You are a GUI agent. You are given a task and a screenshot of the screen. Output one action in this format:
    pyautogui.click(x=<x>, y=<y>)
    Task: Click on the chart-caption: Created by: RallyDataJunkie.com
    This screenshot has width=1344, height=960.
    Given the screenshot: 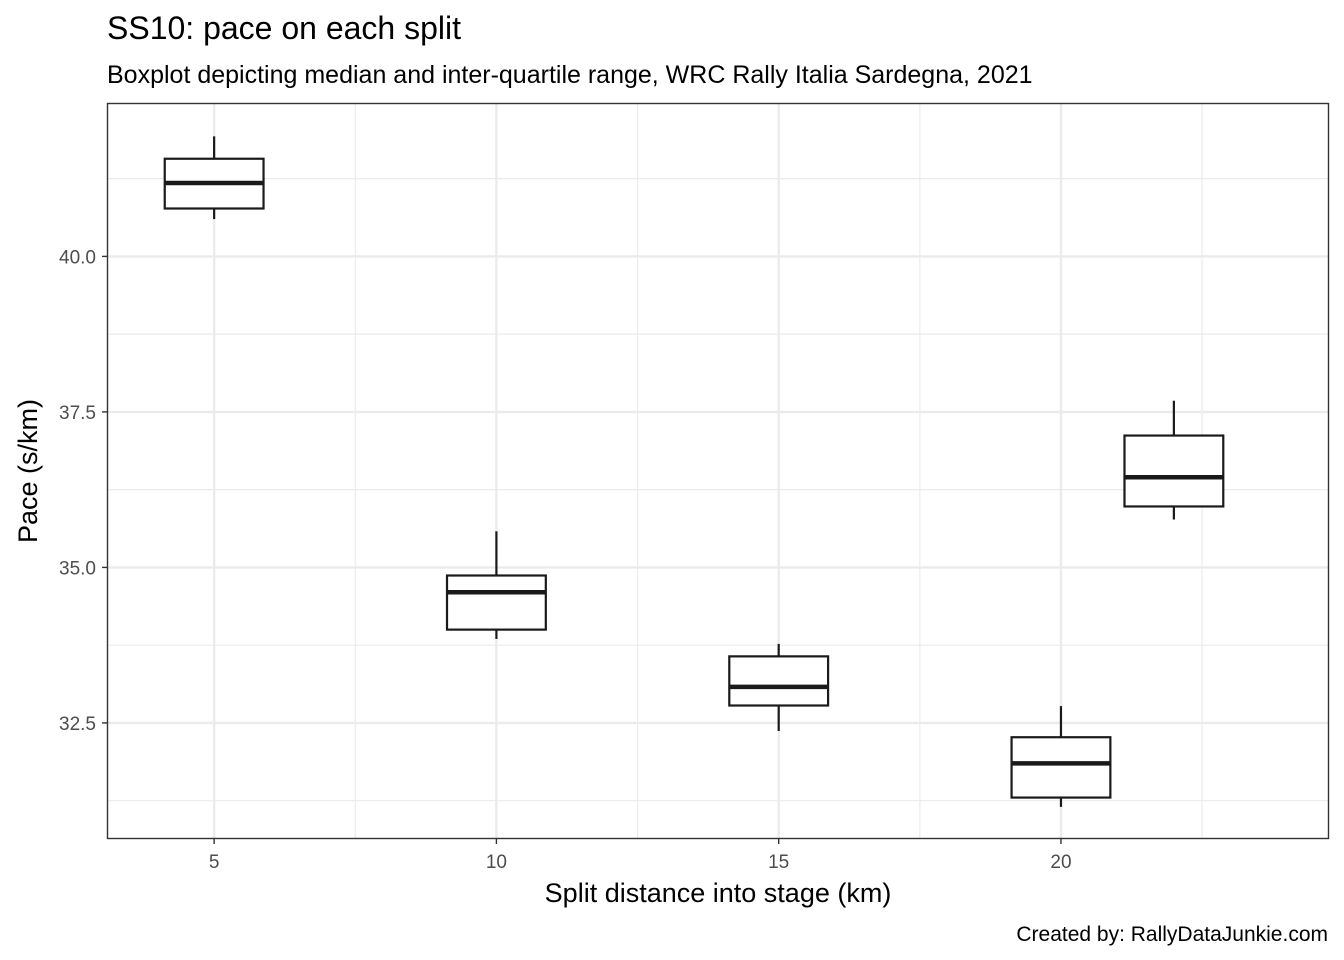 What is the action you would take?
    pyautogui.click(x=1172, y=934)
    